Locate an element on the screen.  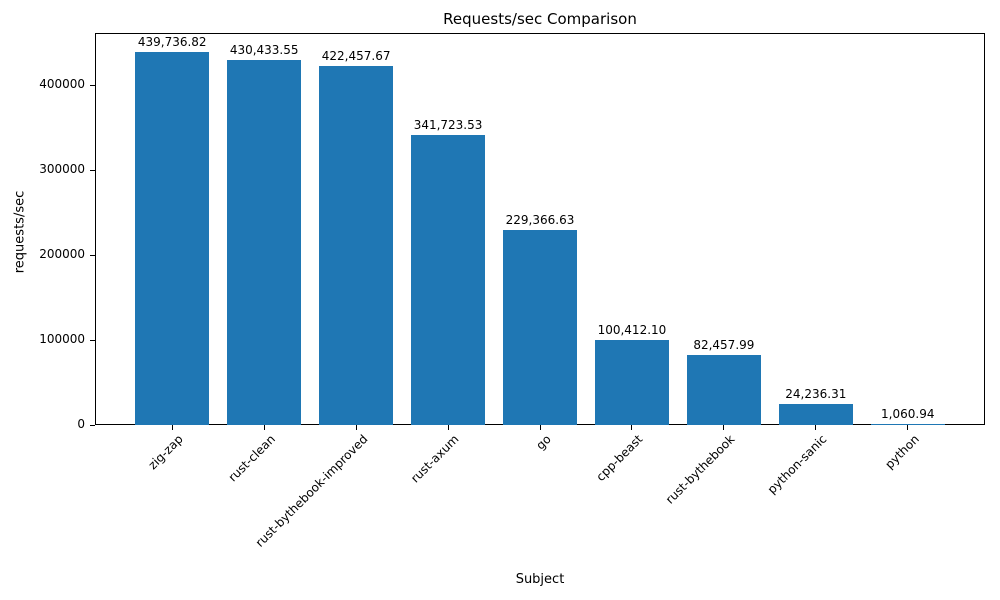
y-tick-label: 100000 is located at coordinates (62, 339).